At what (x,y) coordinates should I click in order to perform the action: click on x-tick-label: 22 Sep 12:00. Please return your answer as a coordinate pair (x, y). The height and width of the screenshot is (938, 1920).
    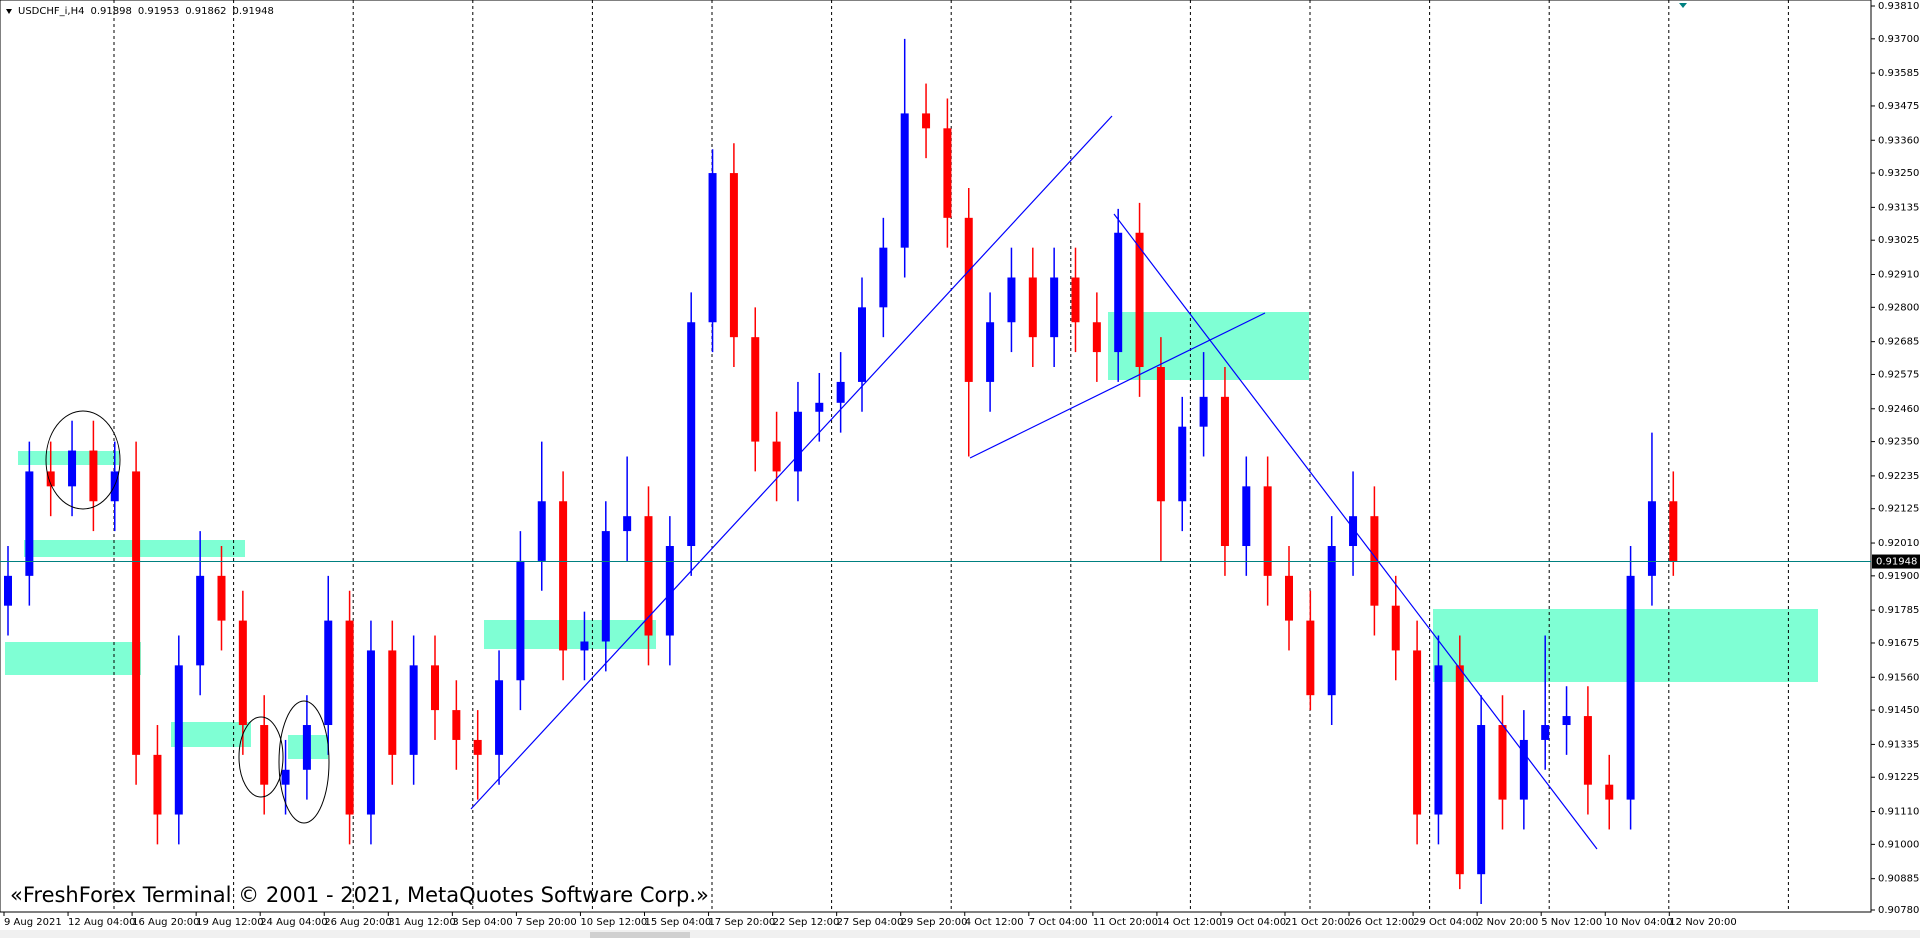
    Looking at the image, I should click on (806, 922).